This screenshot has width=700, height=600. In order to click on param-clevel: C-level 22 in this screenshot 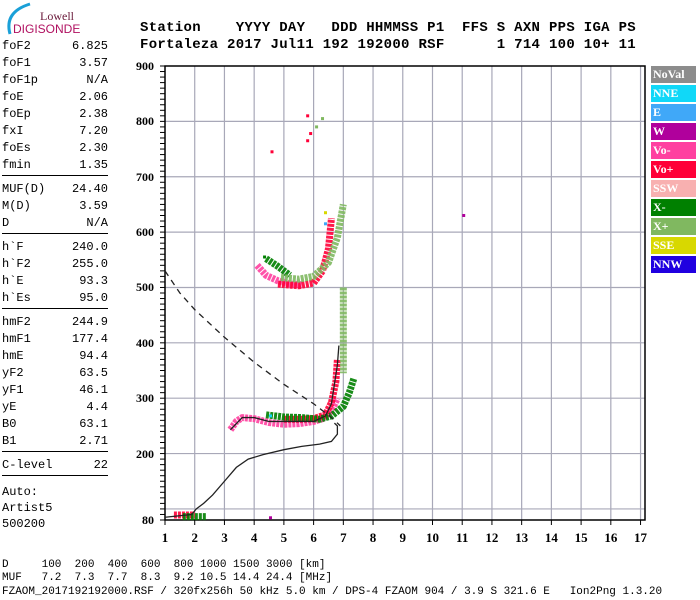, I will do `click(55, 465)`.